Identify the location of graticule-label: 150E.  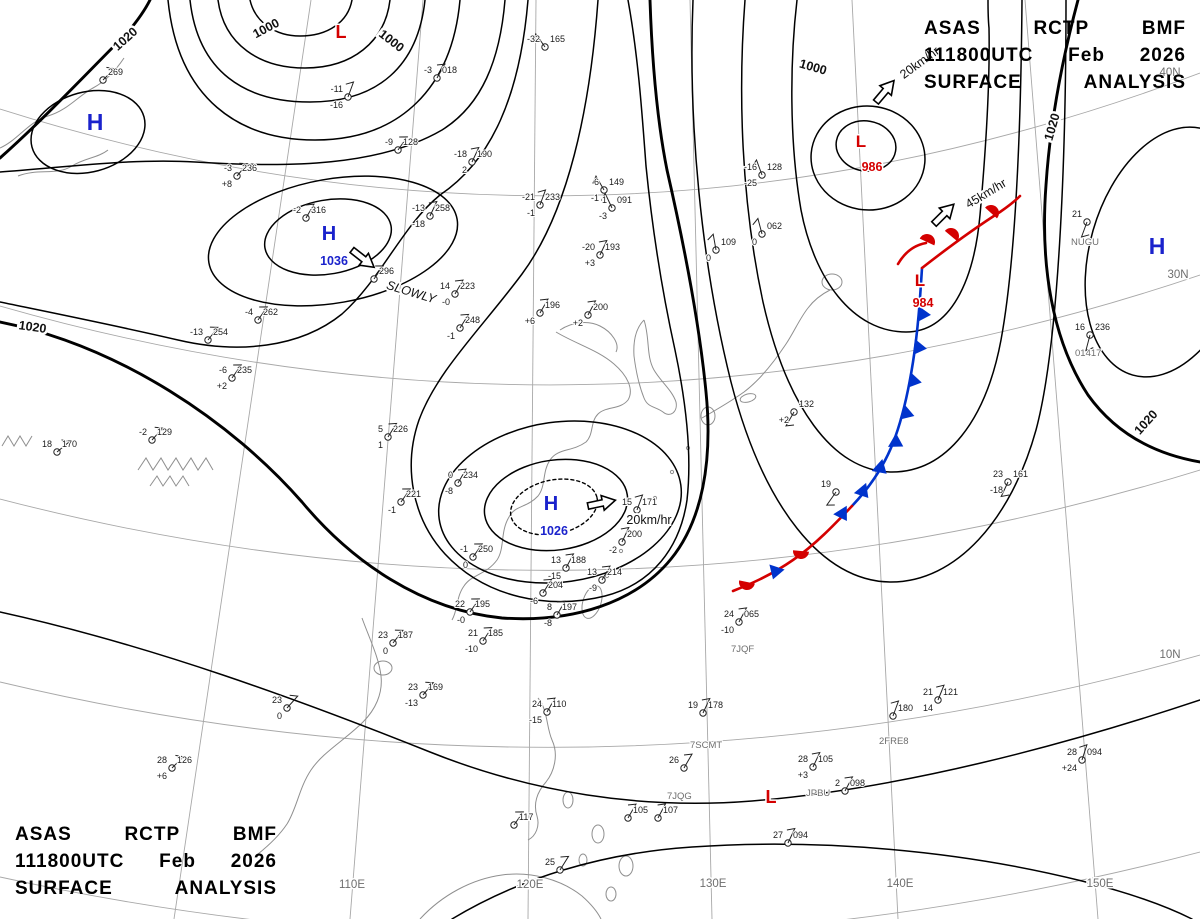
(1100, 884).